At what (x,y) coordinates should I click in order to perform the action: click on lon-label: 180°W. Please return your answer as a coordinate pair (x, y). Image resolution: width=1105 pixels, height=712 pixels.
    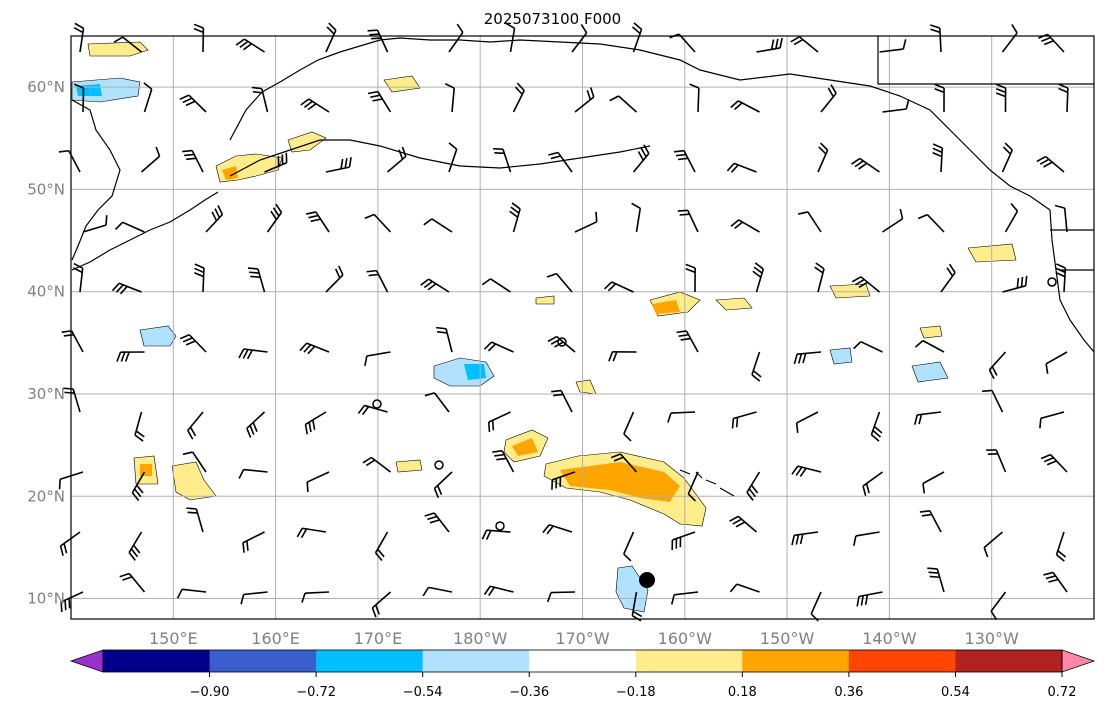
    Looking at the image, I should click on (480, 638).